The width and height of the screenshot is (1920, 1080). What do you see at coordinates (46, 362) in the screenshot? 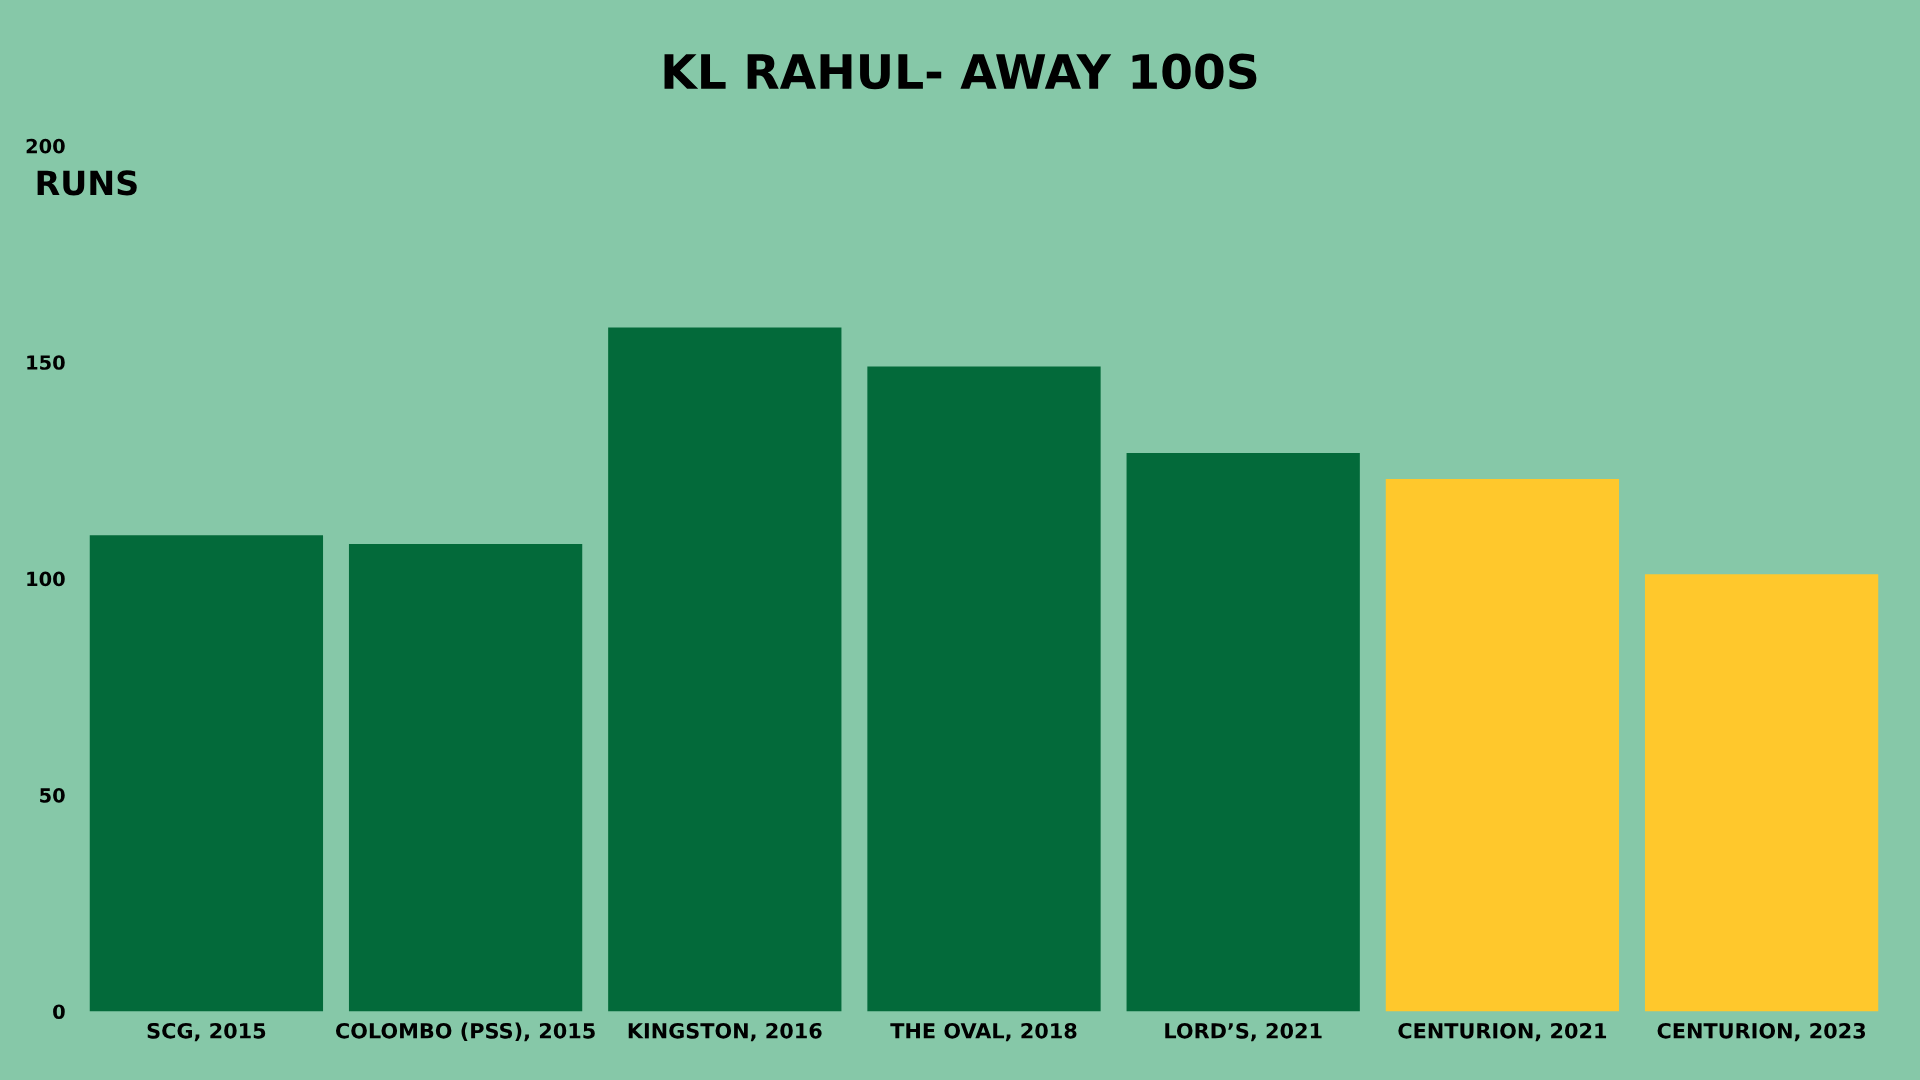
I see `y-tick-label: 150` at bounding box center [46, 362].